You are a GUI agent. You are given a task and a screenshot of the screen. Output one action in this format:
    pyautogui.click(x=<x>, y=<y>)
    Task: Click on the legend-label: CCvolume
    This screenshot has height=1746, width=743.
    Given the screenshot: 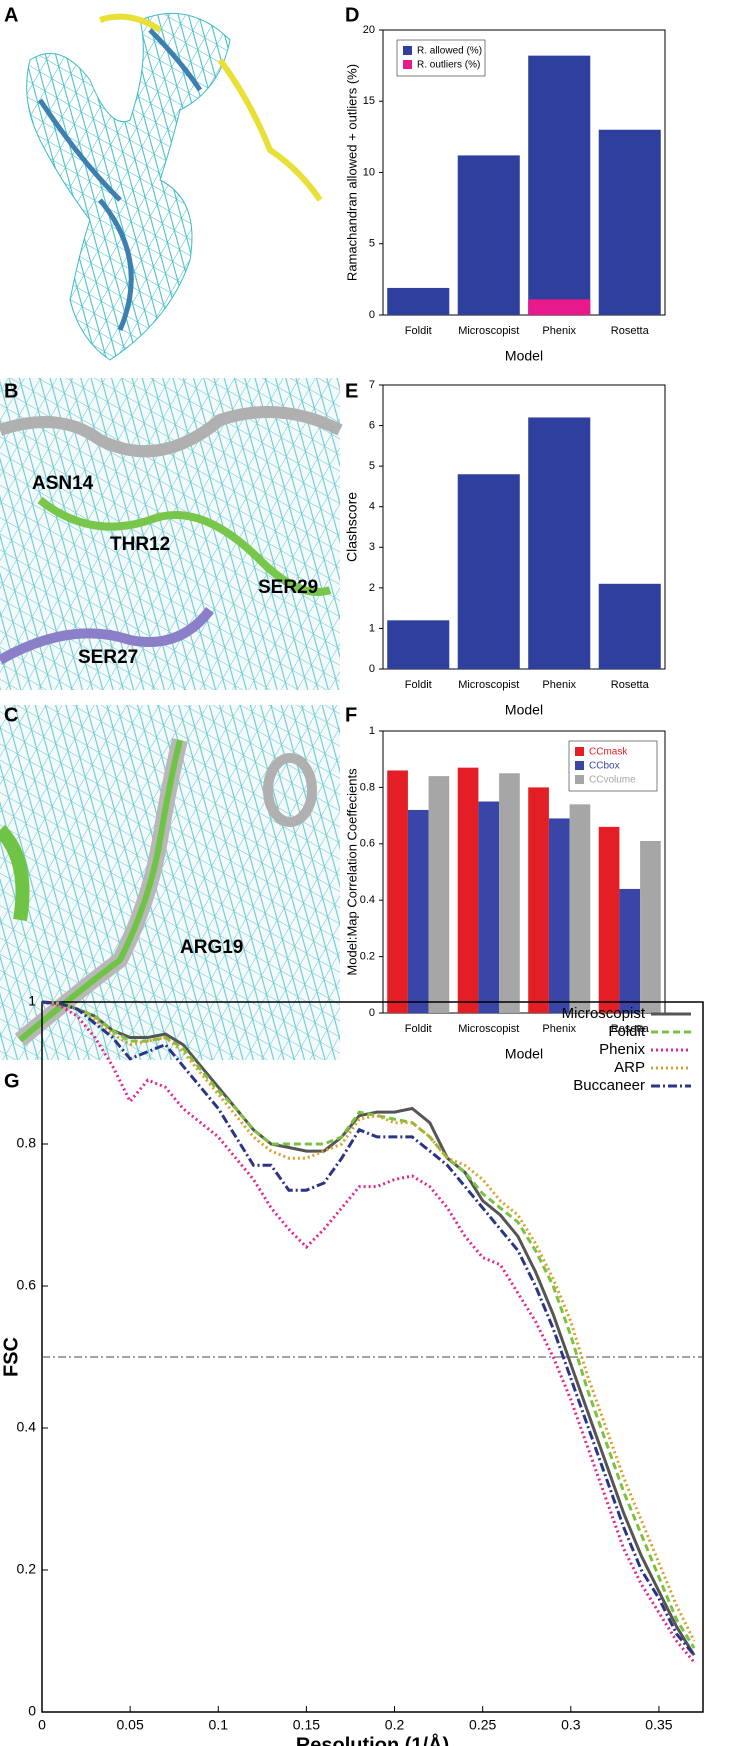 What is the action you would take?
    pyautogui.click(x=612, y=780)
    